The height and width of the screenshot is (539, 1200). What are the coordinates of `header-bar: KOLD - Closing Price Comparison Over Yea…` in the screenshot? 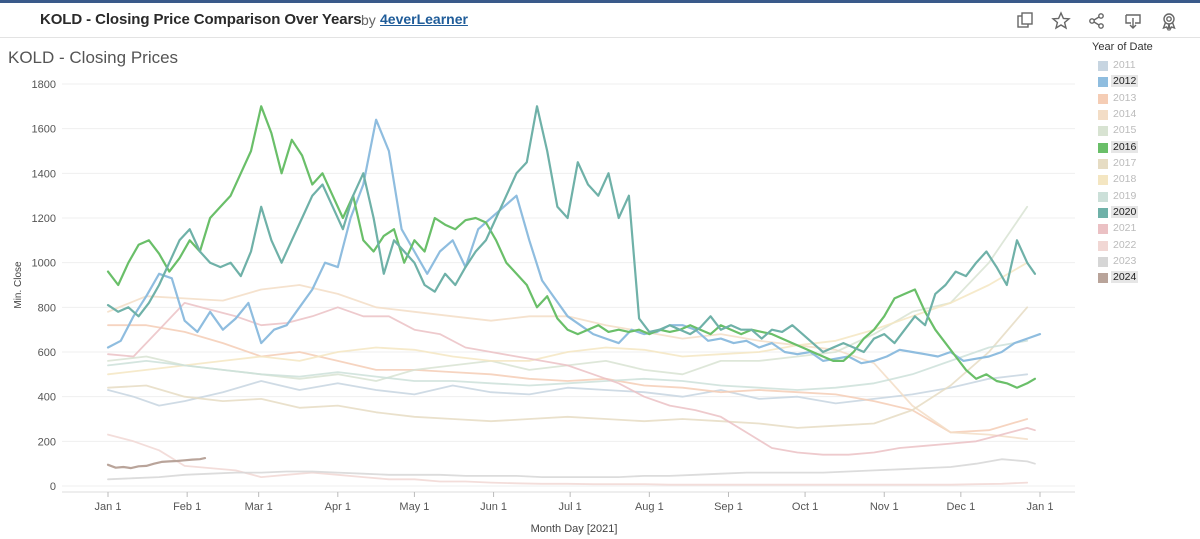 It's located at (600, 20).